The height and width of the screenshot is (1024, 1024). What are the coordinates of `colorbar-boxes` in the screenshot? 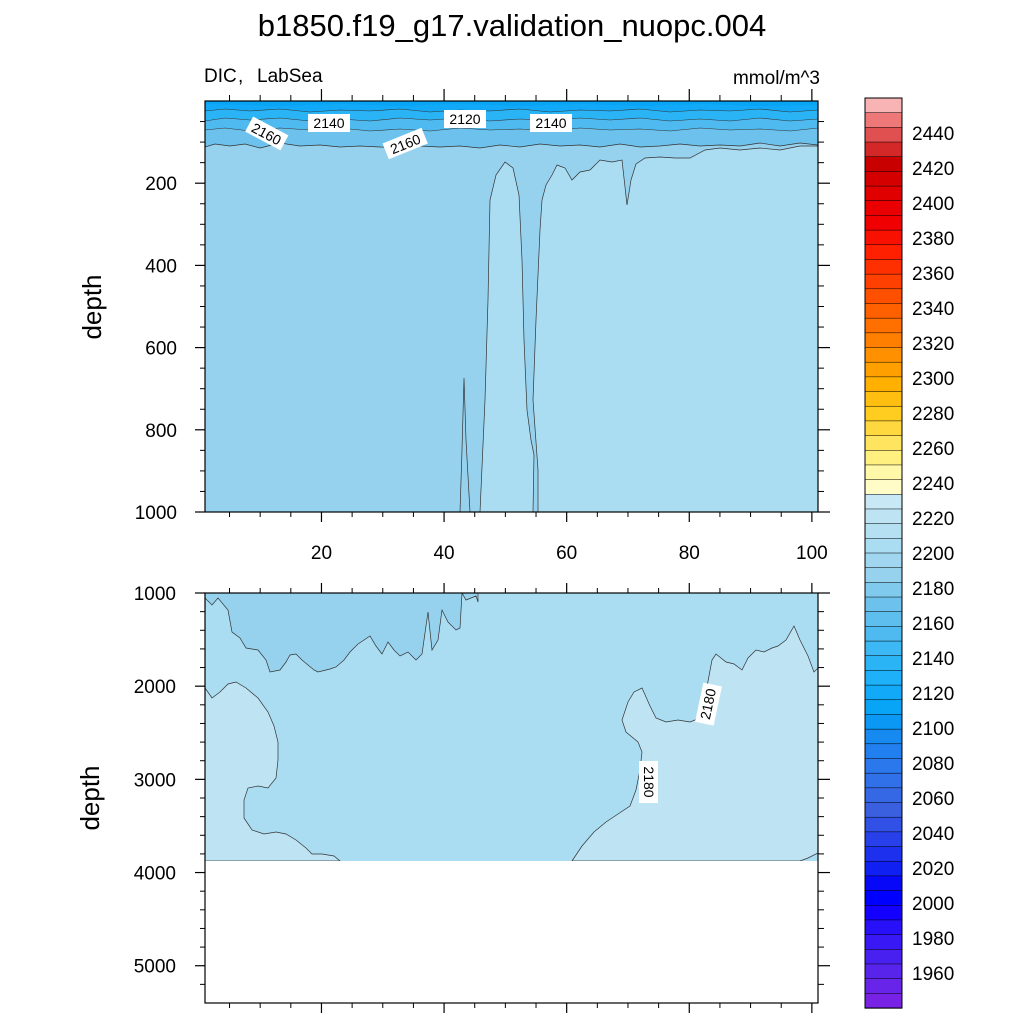 It's located at (883, 553).